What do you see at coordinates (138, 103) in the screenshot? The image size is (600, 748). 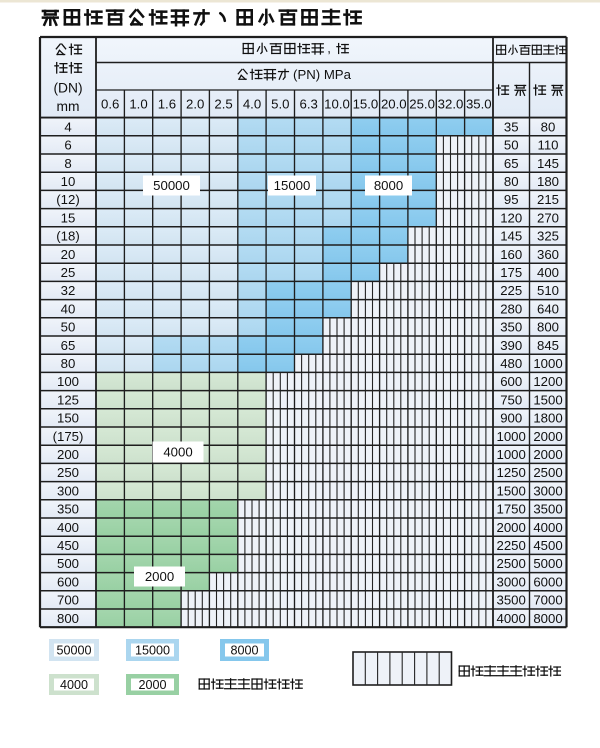 I see `svg-text: 1.0` at bounding box center [138, 103].